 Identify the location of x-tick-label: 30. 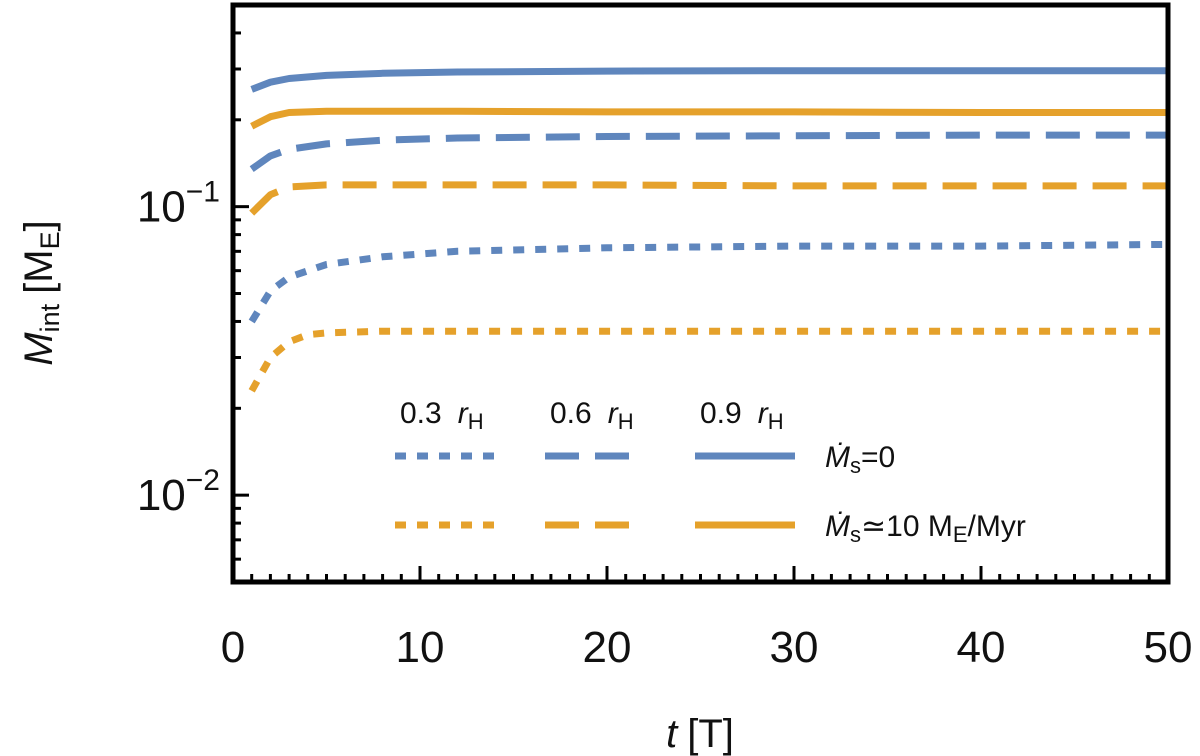
(794, 647).